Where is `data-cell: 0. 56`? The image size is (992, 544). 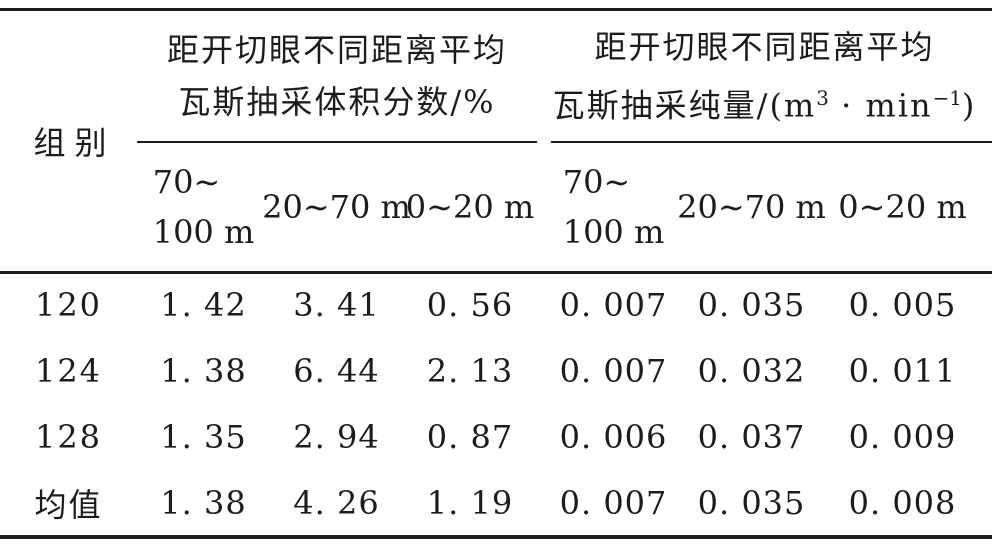
data-cell: 0. 56 is located at coordinates (470, 305).